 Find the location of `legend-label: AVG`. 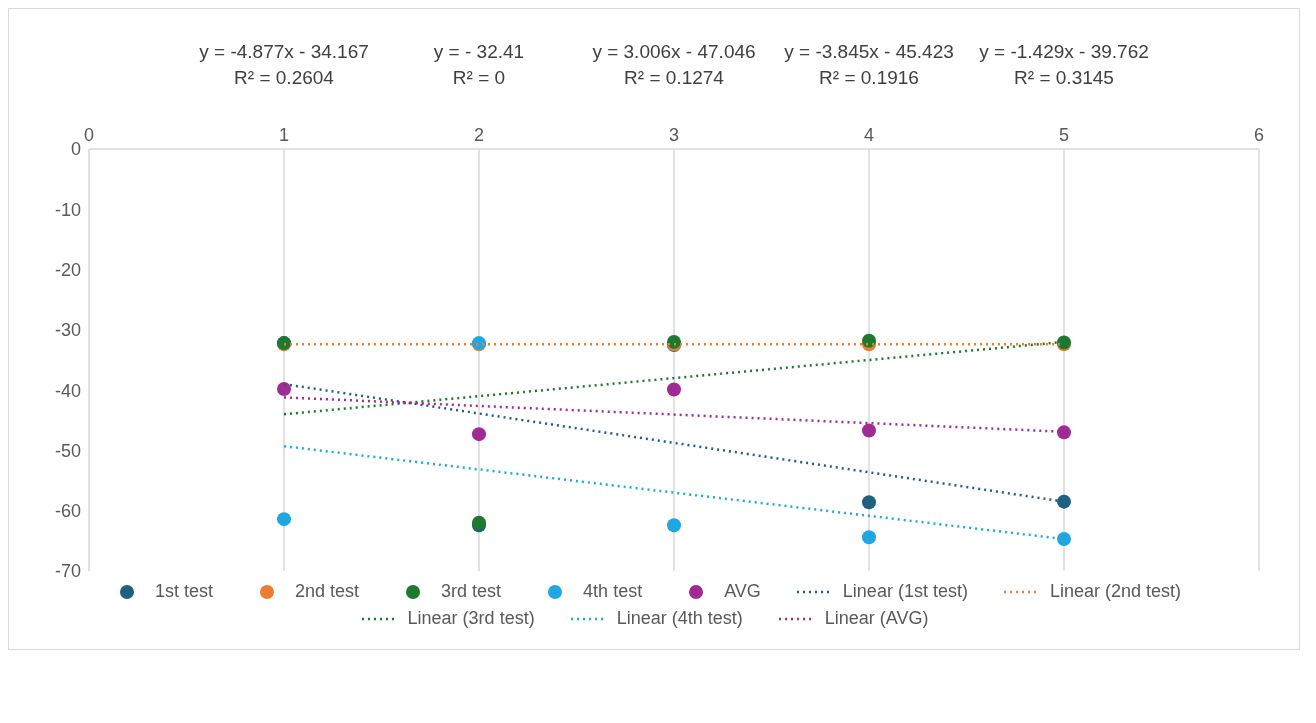

legend-label: AVG is located at coordinates (742, 591).